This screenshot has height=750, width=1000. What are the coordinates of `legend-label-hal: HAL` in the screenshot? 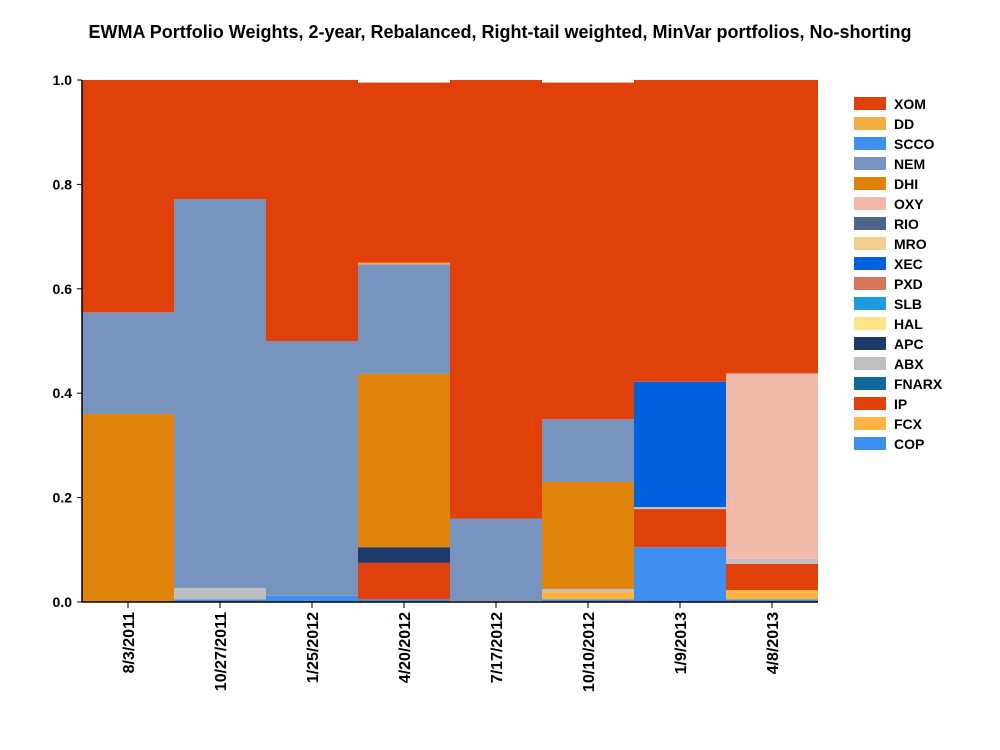 It's located at (908, 324).